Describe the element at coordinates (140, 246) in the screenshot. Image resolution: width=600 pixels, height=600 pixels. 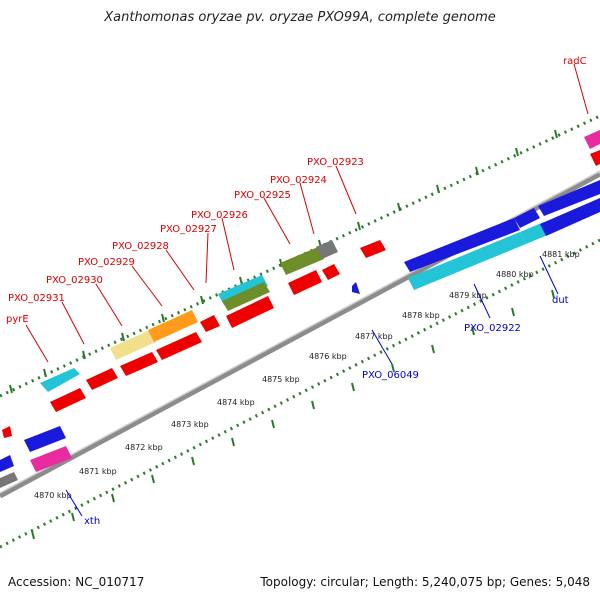
I see `gene-label: PXO_02928` at that location.